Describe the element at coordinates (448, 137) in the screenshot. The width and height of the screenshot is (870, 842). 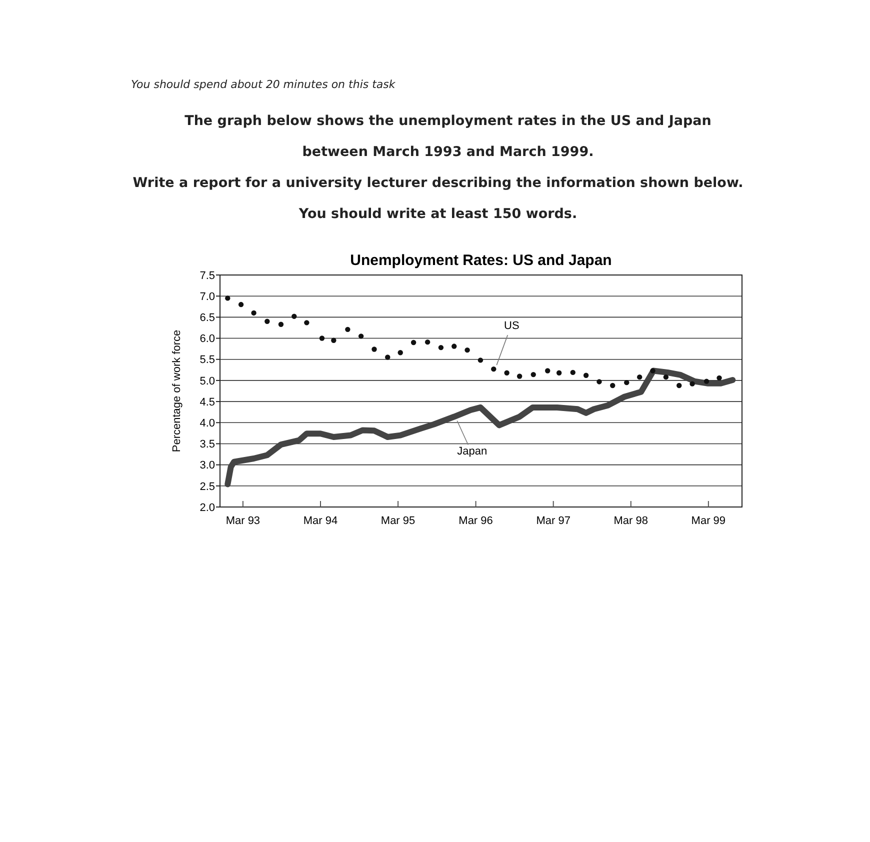
I see `text: The graph below shows the unemployment rates in the US and Japan between March 1993 and March 1999.` at that location.